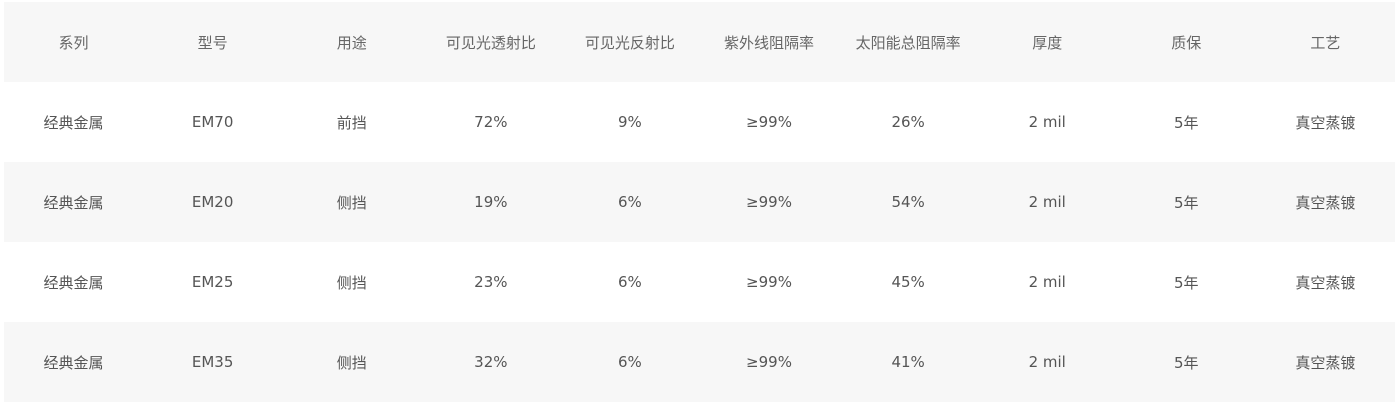 The height and width of the screenshot is (405, 1395). What do you see at coordinates (351, 42) in the screenshot?
I see `header-usage: 用途` at bounding box center [351, 42].